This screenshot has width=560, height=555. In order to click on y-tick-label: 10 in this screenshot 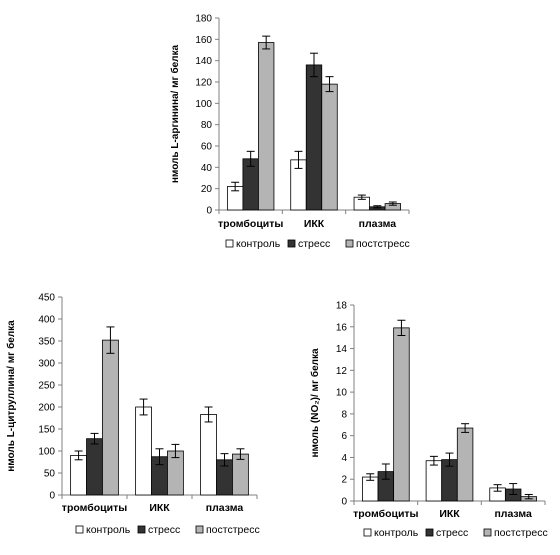, I will do `click(342, 393)`.